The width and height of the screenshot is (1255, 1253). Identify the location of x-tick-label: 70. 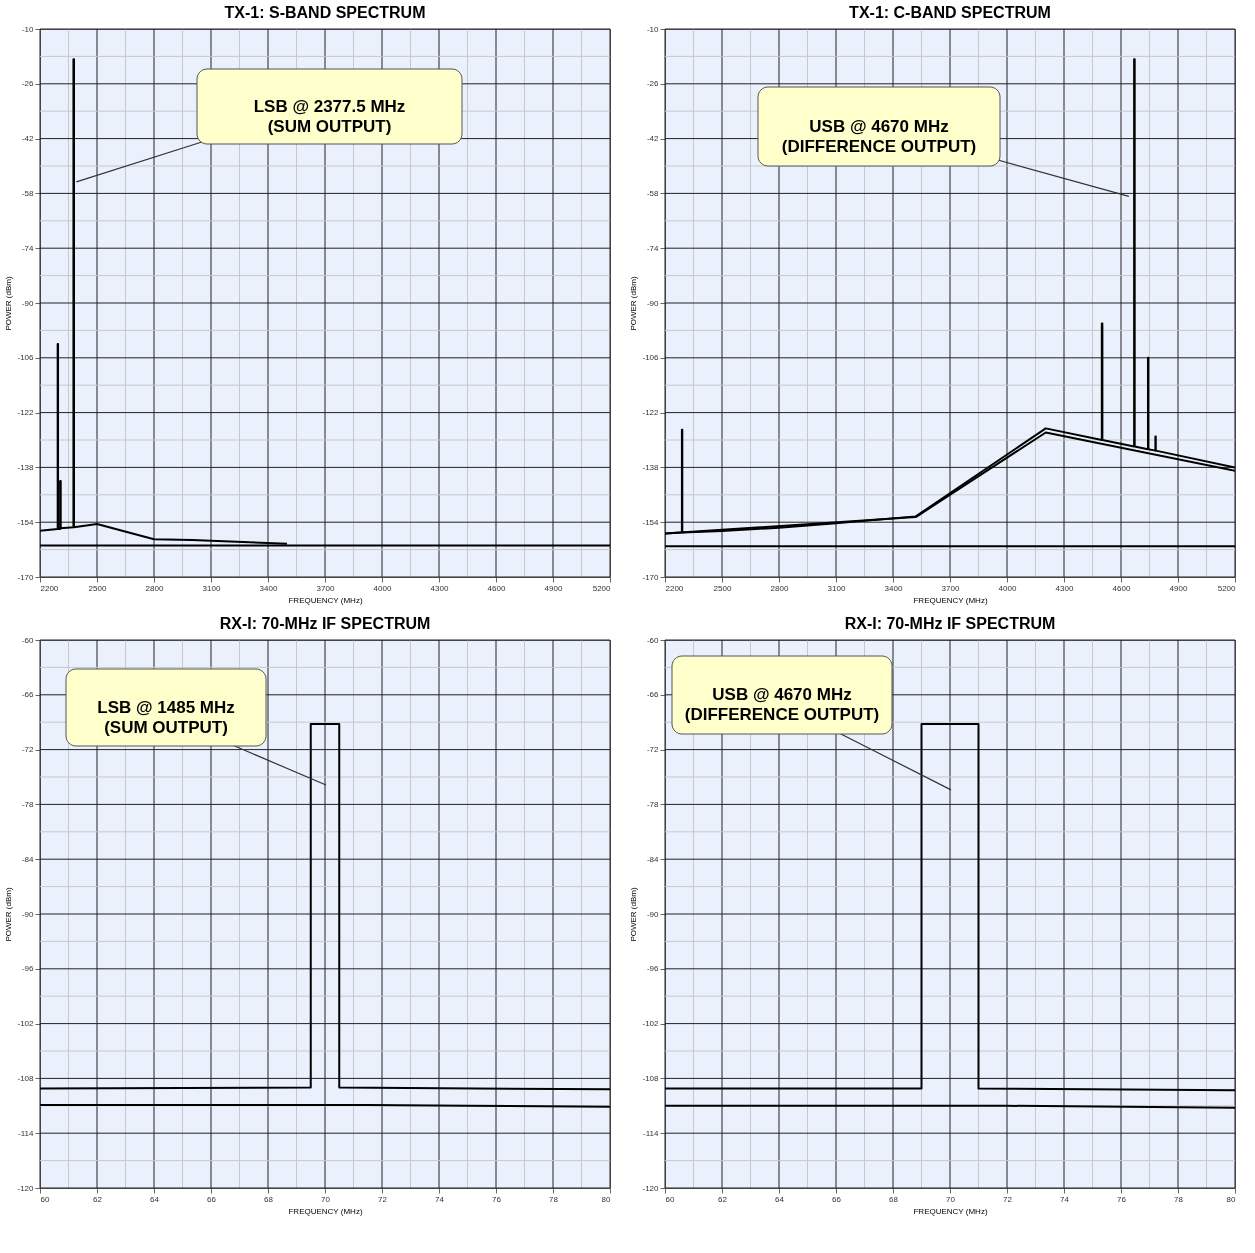
(951, 1199).